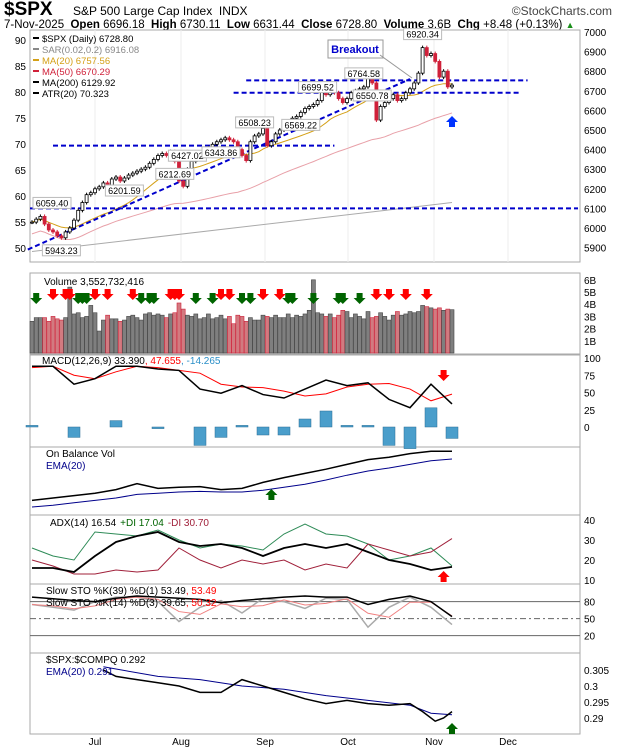  I want to click on price-axis-label: 6300, so click(595, 170).